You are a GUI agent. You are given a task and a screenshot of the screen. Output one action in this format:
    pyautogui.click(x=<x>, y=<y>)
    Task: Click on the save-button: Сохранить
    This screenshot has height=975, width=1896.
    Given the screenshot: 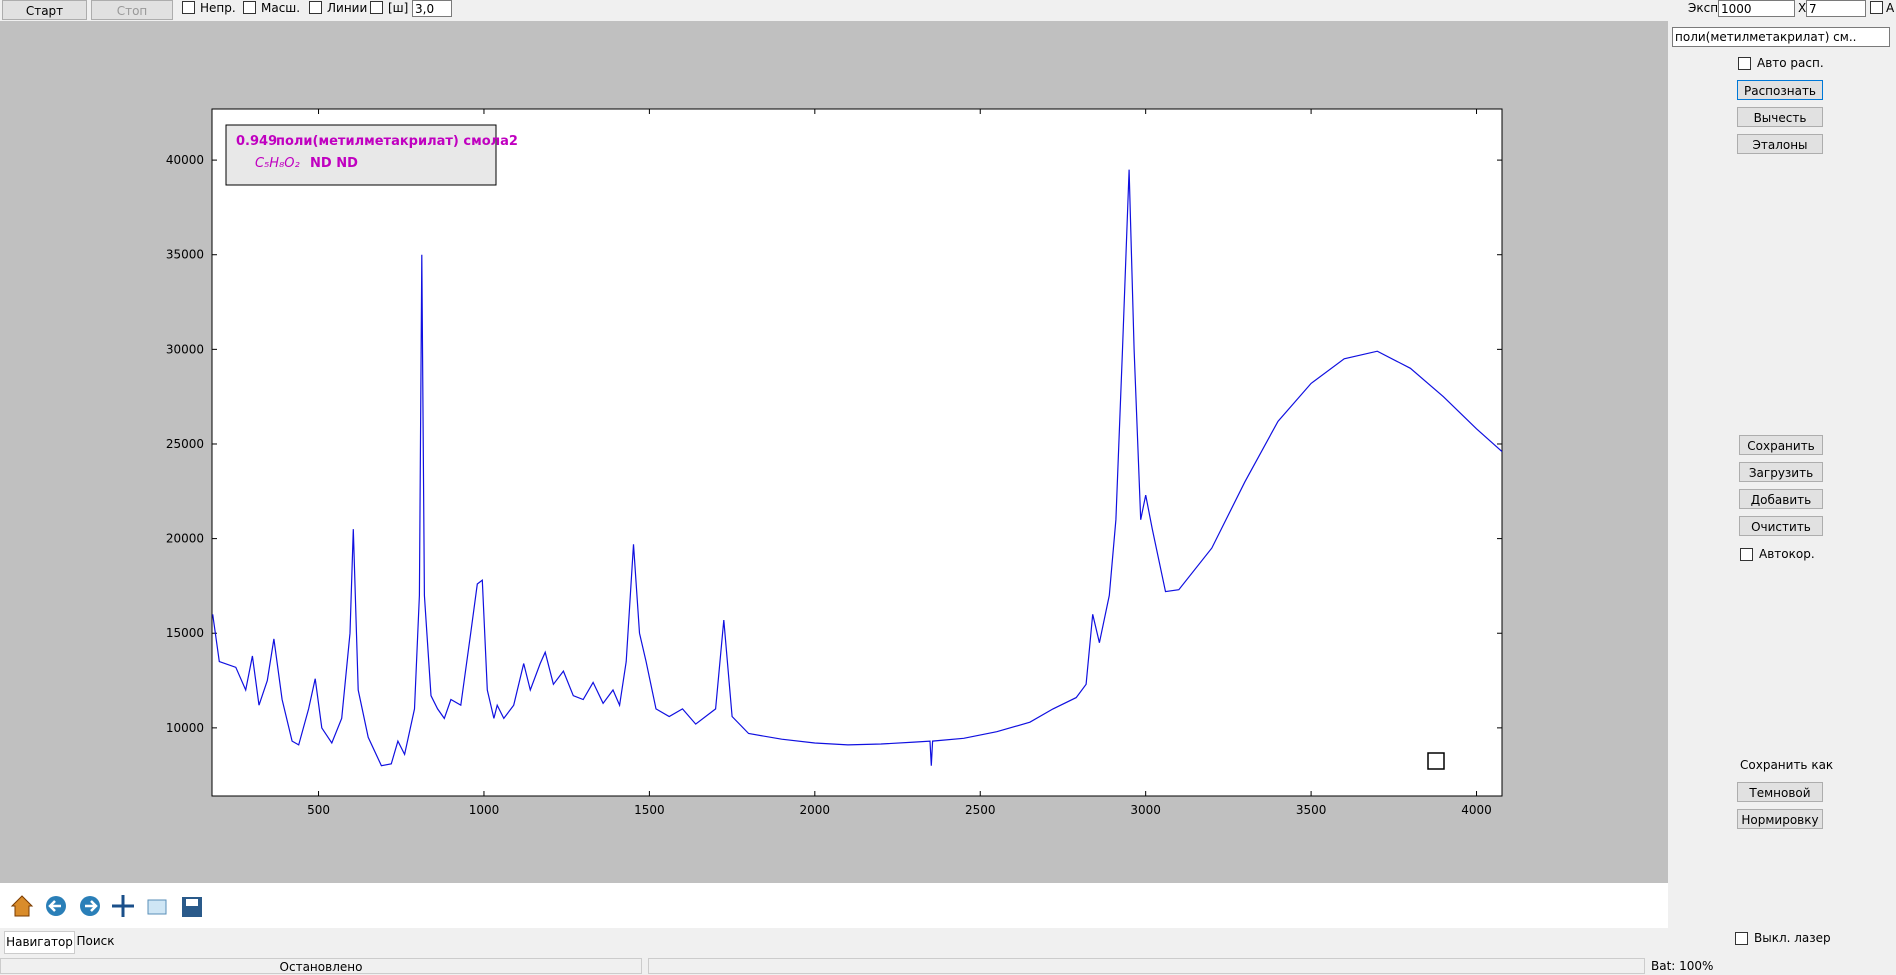 What is the action you would take?
    pyautogui.click(x=1781, y=445)
    